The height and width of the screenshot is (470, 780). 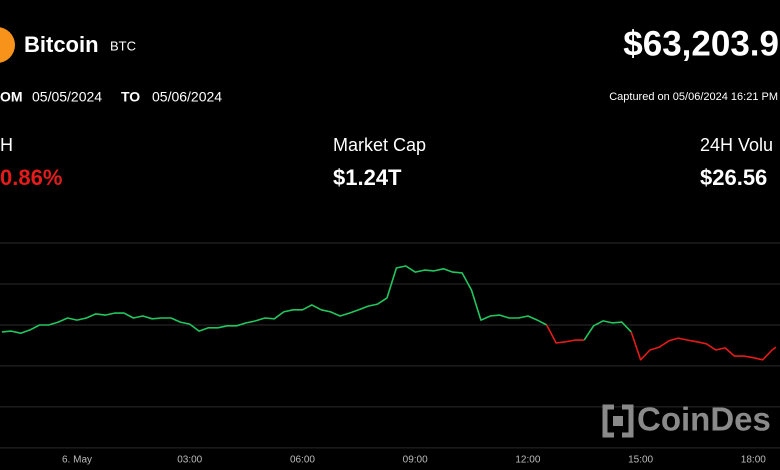 I want to click on from-date: 05/05/2024, so click(x=67, y=97).